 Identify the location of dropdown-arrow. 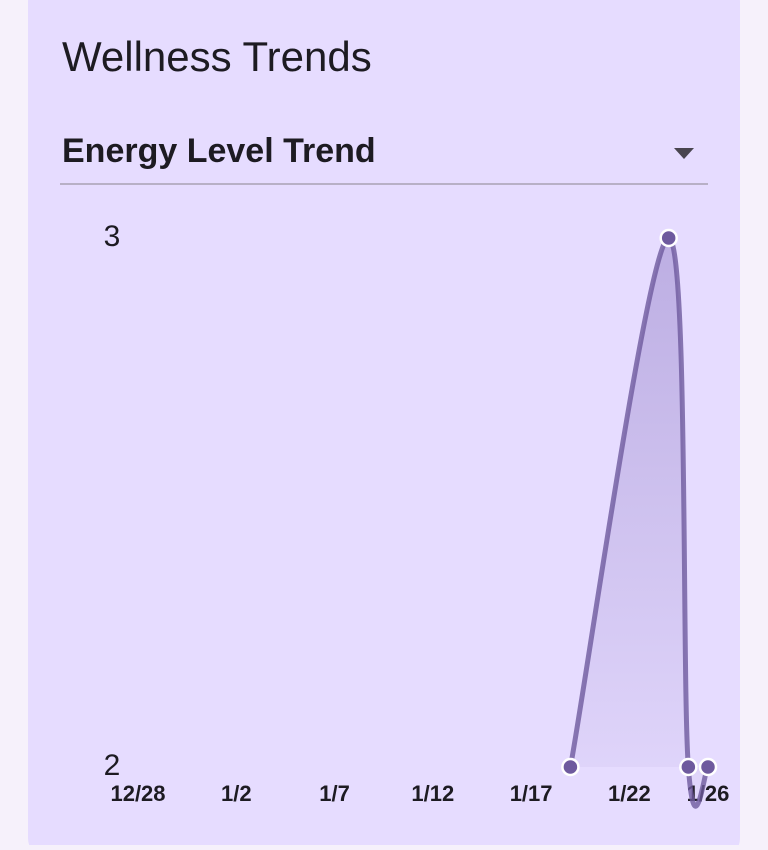
(684, 153).